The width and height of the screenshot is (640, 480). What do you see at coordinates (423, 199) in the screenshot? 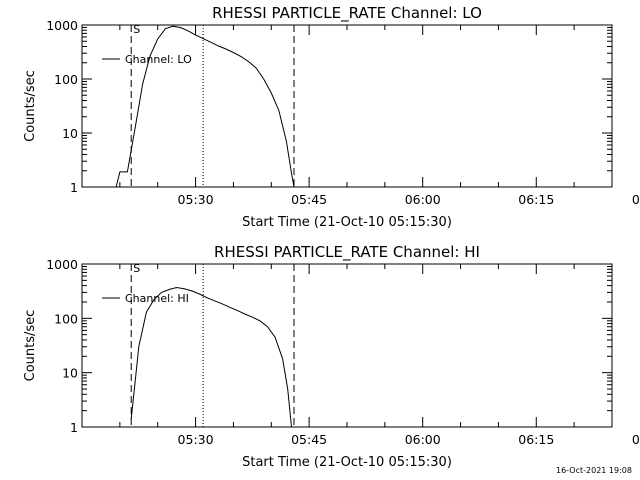
I see `panel-1-x-tick-label: 06:00` at bounding box center [423, 199].